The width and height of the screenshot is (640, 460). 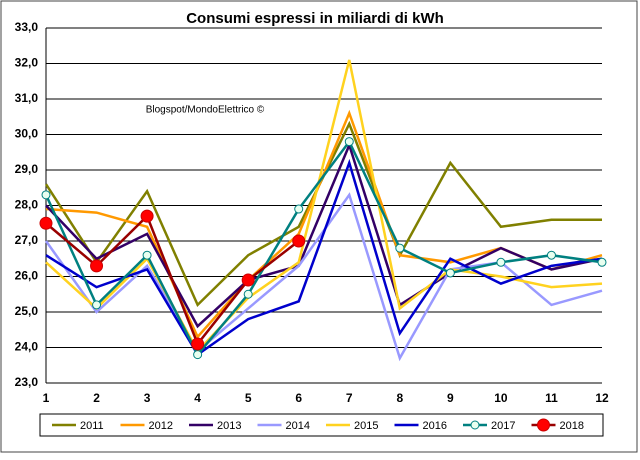 What do you see at coordinates (602, 398) in the screenshot?
I see `x-tick-label: 12` at bounding box center [602, 398].